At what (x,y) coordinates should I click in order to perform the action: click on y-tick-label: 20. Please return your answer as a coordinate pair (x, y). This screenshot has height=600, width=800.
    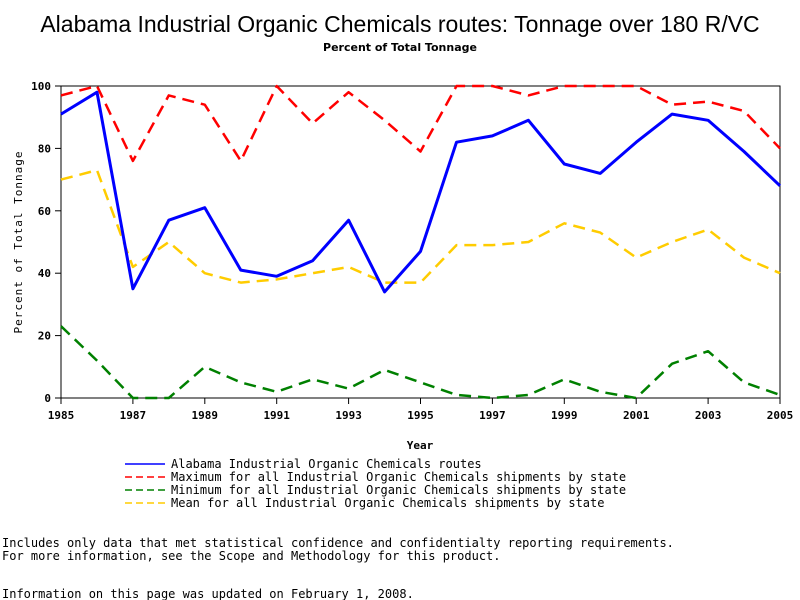
    Looking at the image, I should click on (44, 336).